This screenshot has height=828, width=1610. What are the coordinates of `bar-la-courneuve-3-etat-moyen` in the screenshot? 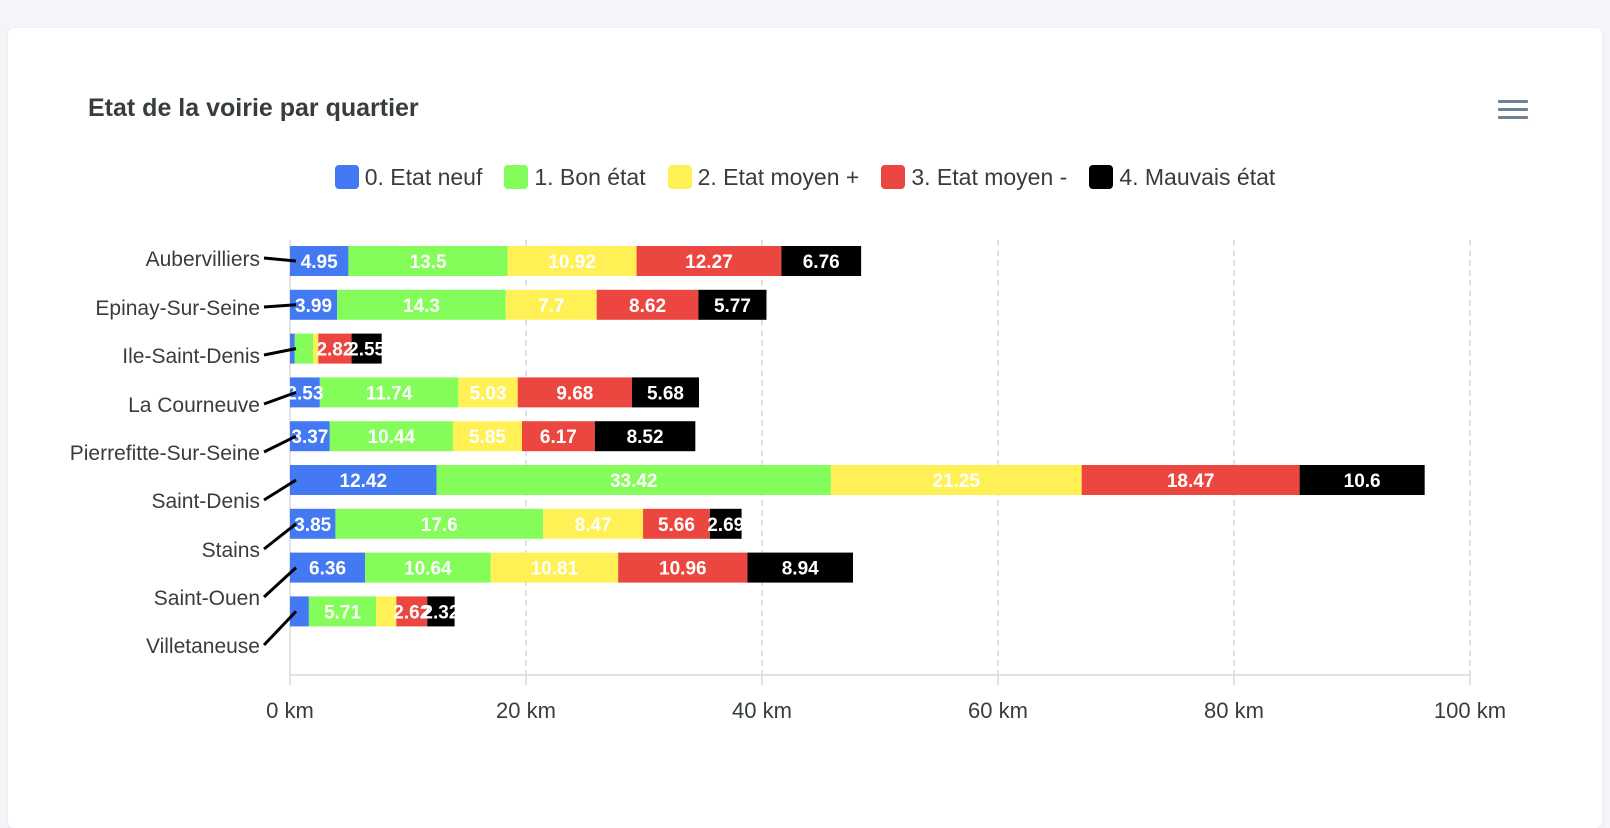 It's located at (574, 392).